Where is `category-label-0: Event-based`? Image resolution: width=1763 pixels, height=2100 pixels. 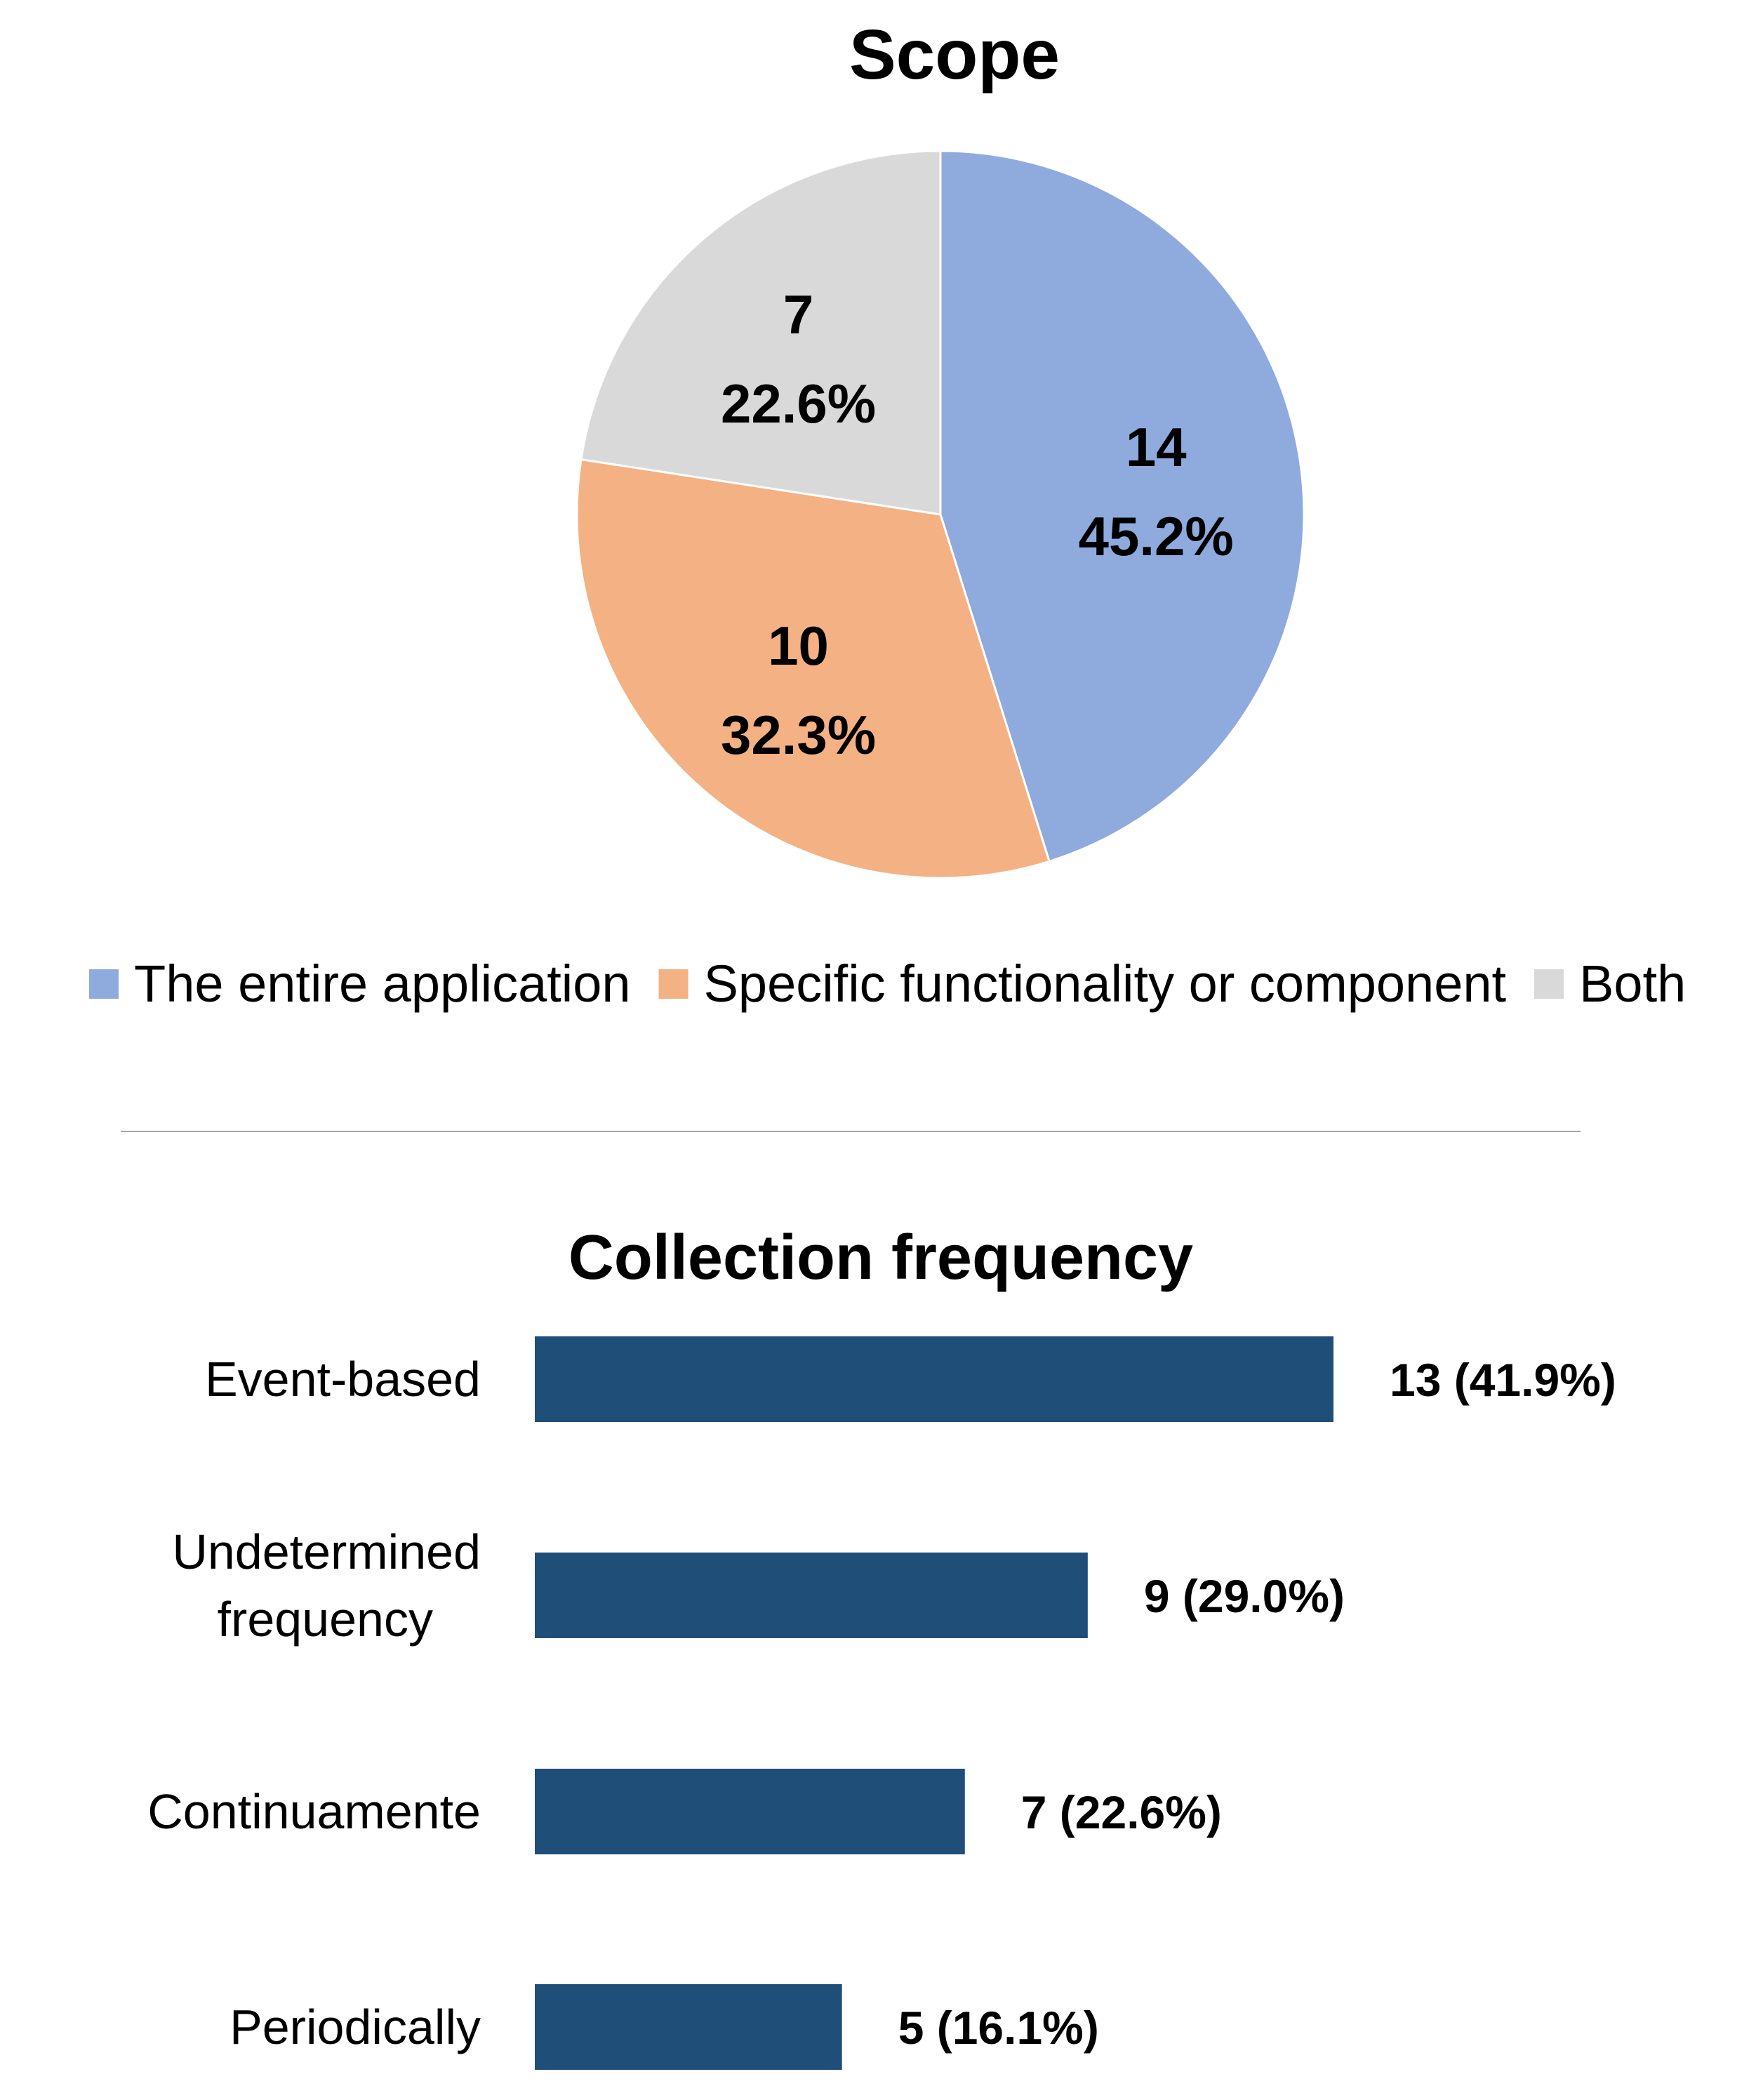 category-label-0: Event-based is located at coordinates (343, 1379).